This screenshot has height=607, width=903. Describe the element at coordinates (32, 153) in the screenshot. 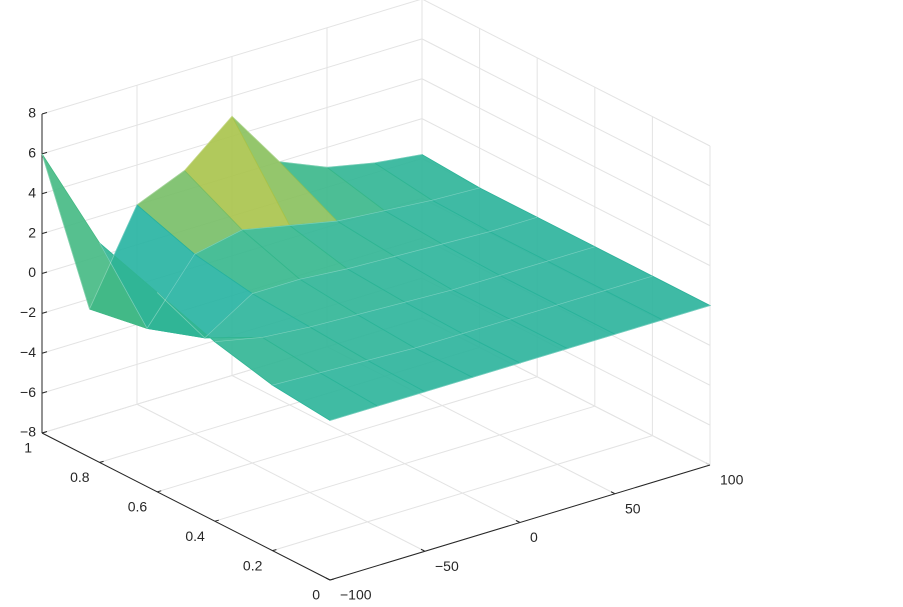

I see `z-tick-label: 6` at that location.